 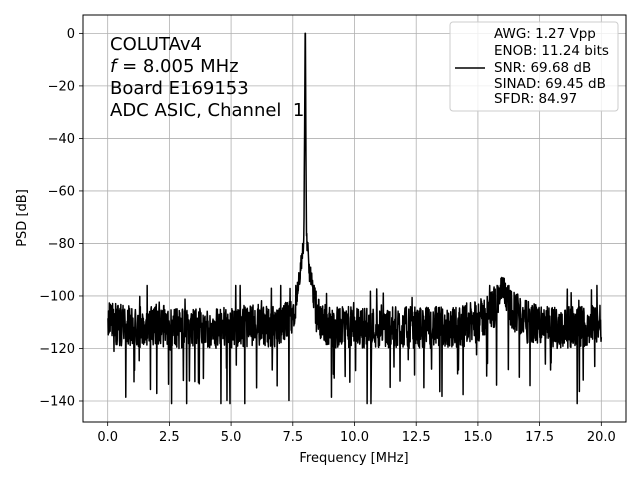 I want to click on legend-sinad: SINAD: 69.45 dB, so click(x=550, y=84).